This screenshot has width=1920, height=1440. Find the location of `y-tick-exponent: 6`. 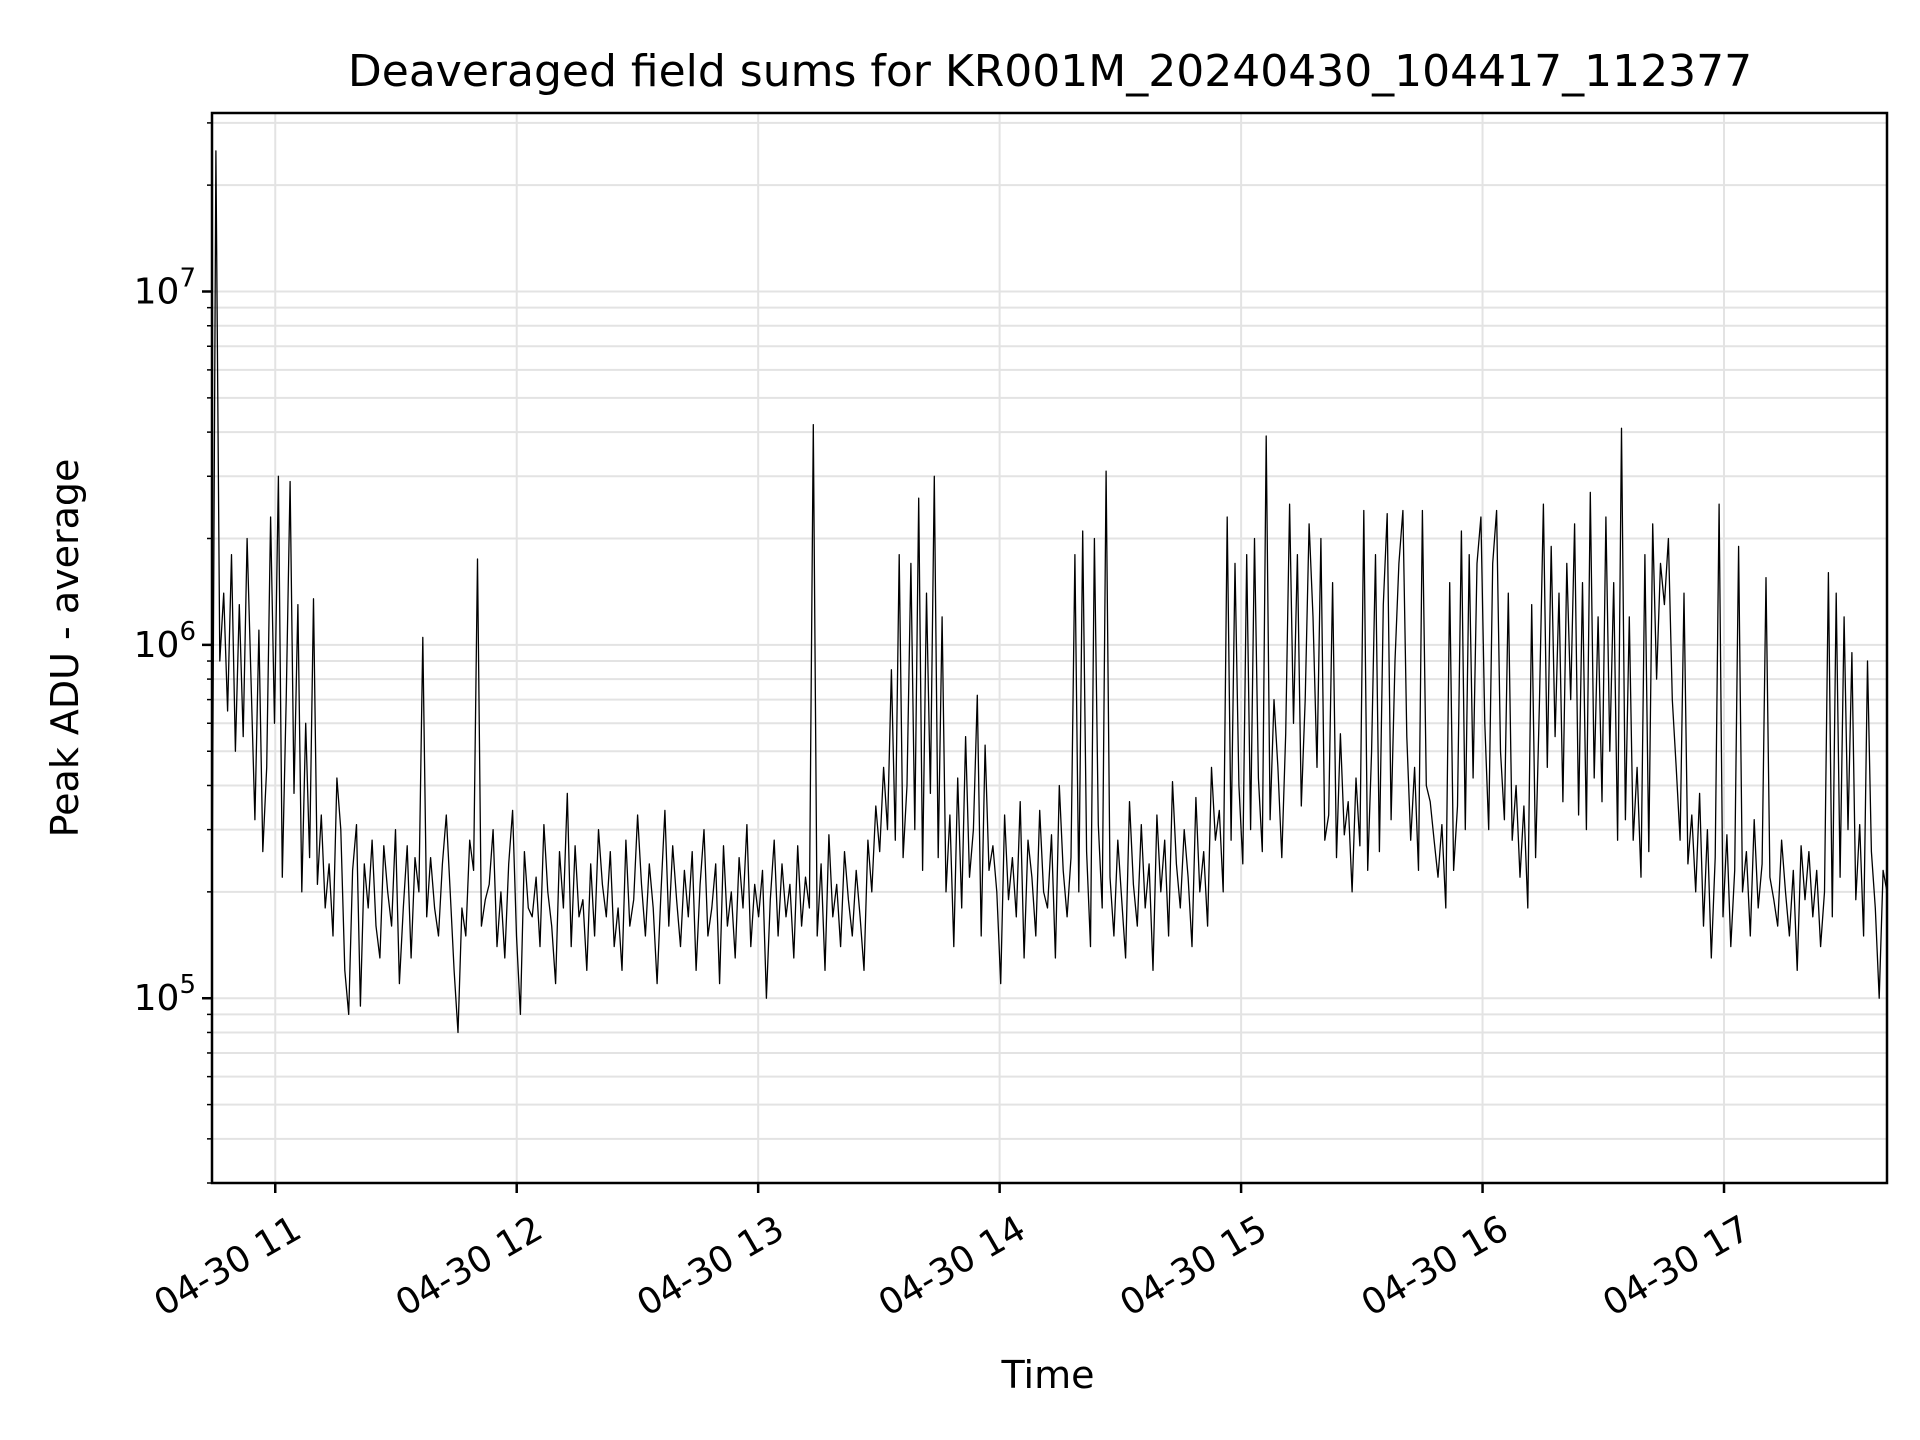

y-tick-exponent: 6 is located at coordinates (187, 632).